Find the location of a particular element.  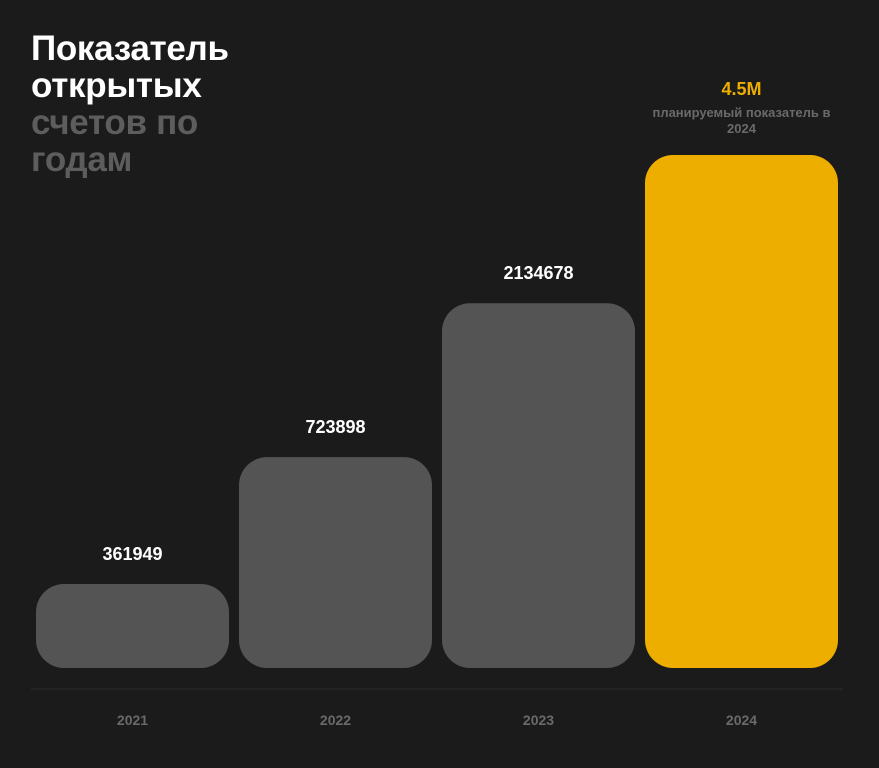

bar-2023 is located at coordinates (538, 485).